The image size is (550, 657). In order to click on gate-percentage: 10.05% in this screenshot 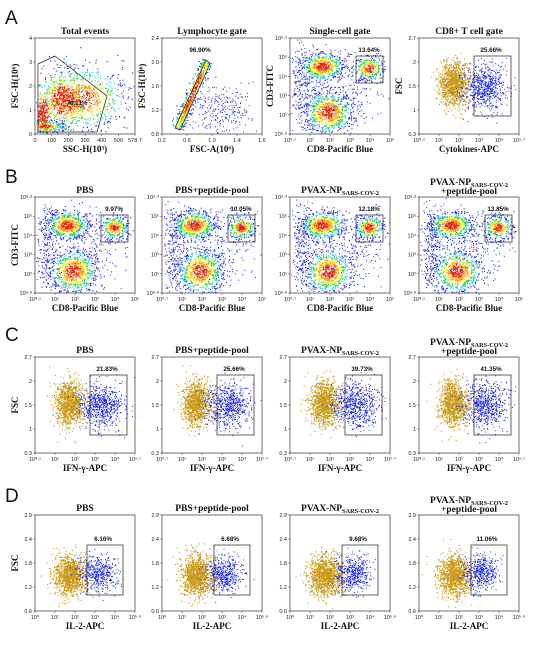, I will do `click(241, 209)`.